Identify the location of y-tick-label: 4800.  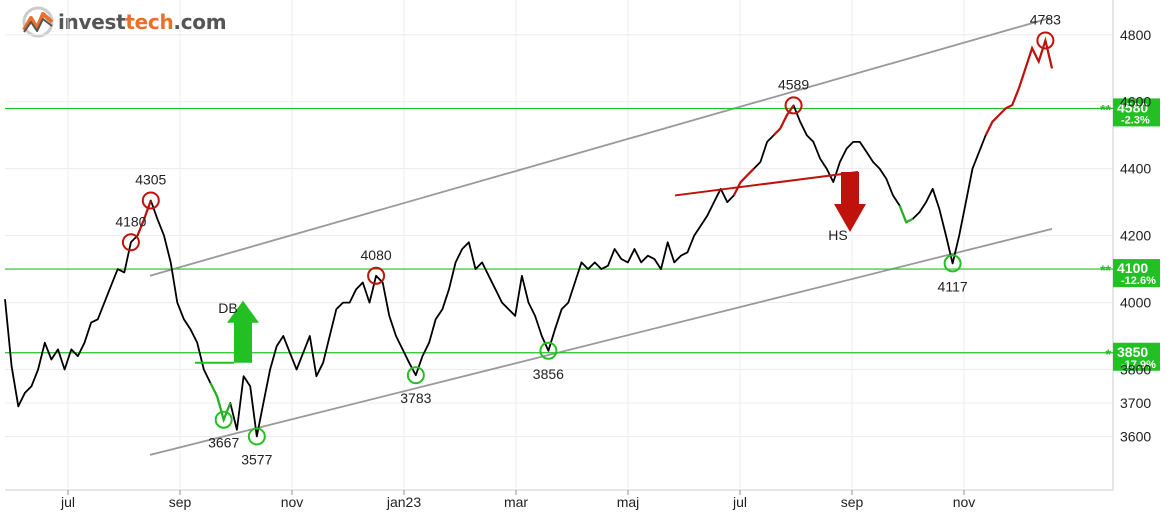
(1135, 35).